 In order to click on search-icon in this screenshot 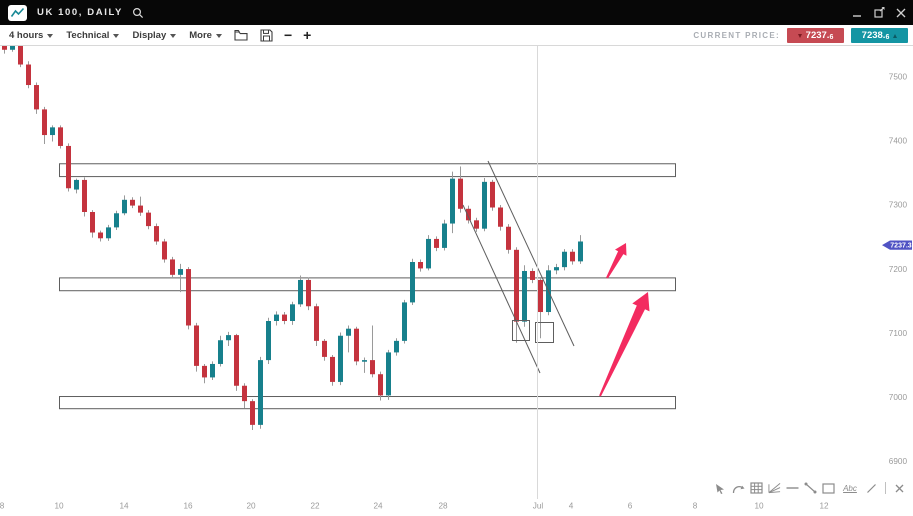, I will do `click(138, 13)`.